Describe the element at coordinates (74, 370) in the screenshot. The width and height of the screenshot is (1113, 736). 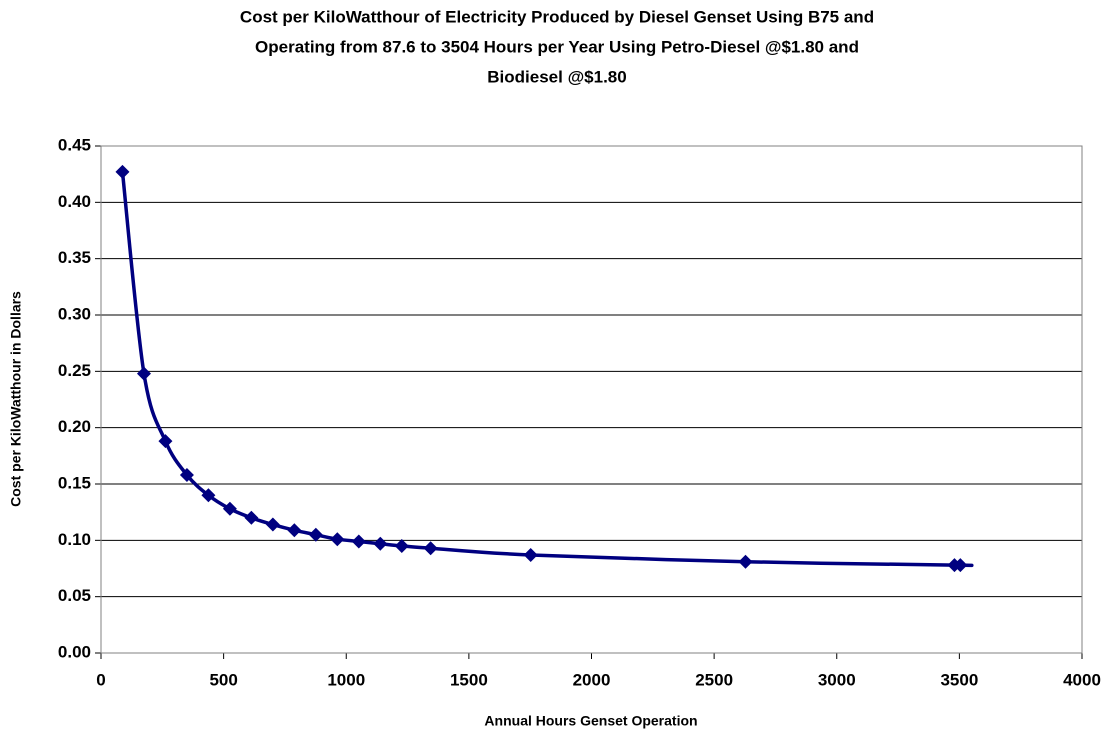
I see `y-tick-label: 0.25` at that location.